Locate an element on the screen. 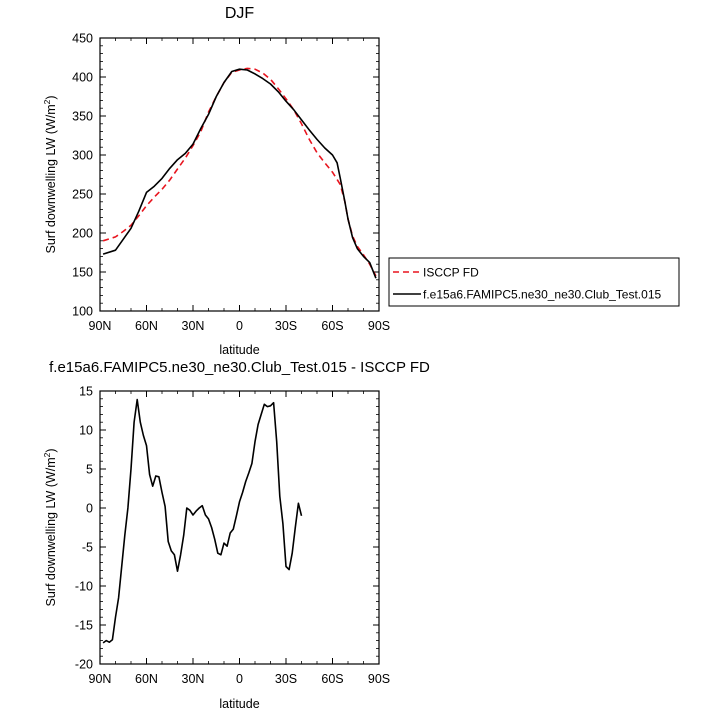  y-tick-label: 0 is located at coordinates (89, 509).